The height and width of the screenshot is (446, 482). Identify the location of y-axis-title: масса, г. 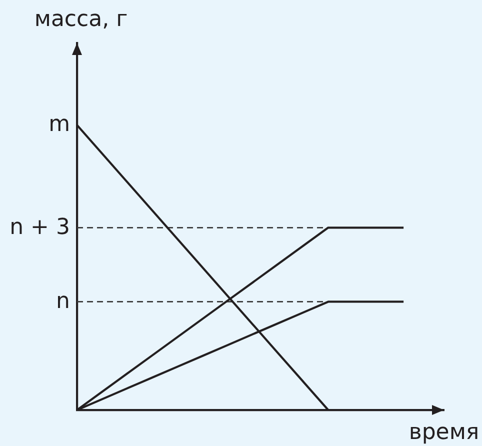
(81, 19).